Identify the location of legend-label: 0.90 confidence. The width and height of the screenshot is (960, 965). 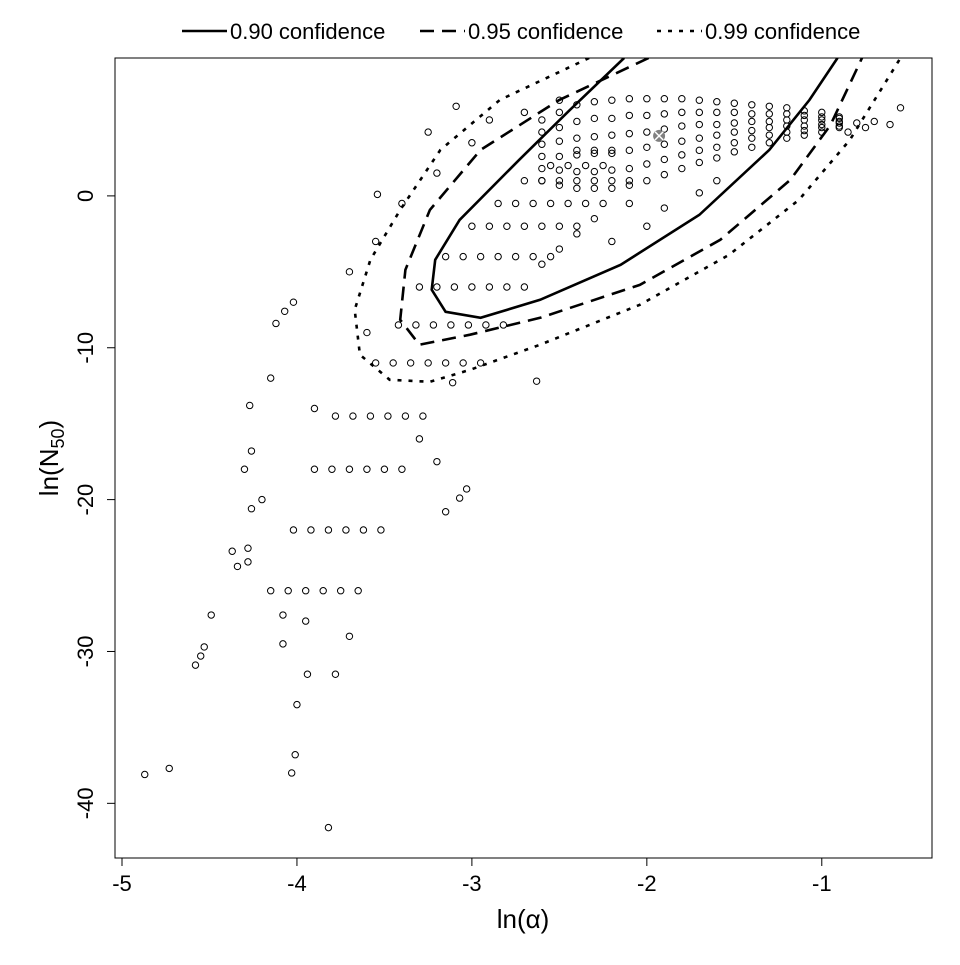
(307, 31).